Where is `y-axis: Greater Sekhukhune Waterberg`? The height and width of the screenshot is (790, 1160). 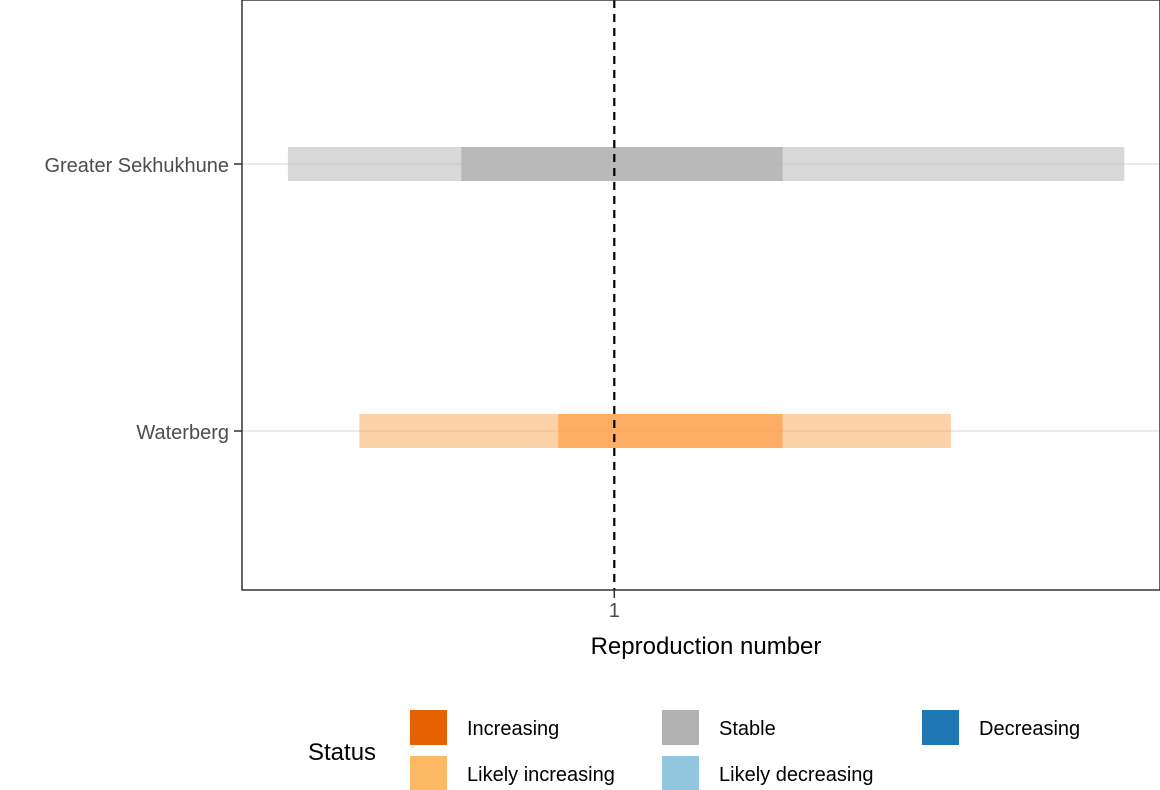
y-axis: Greater Sekhukhune Waterberg is located at coordinates (143, 299).